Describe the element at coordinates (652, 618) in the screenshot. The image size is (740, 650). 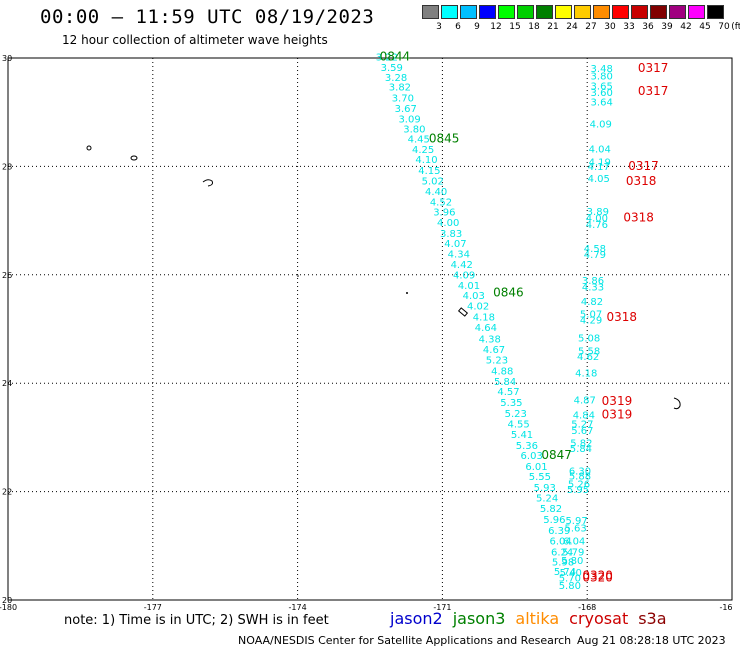
I see `legend-s3a: s3a` at that location.